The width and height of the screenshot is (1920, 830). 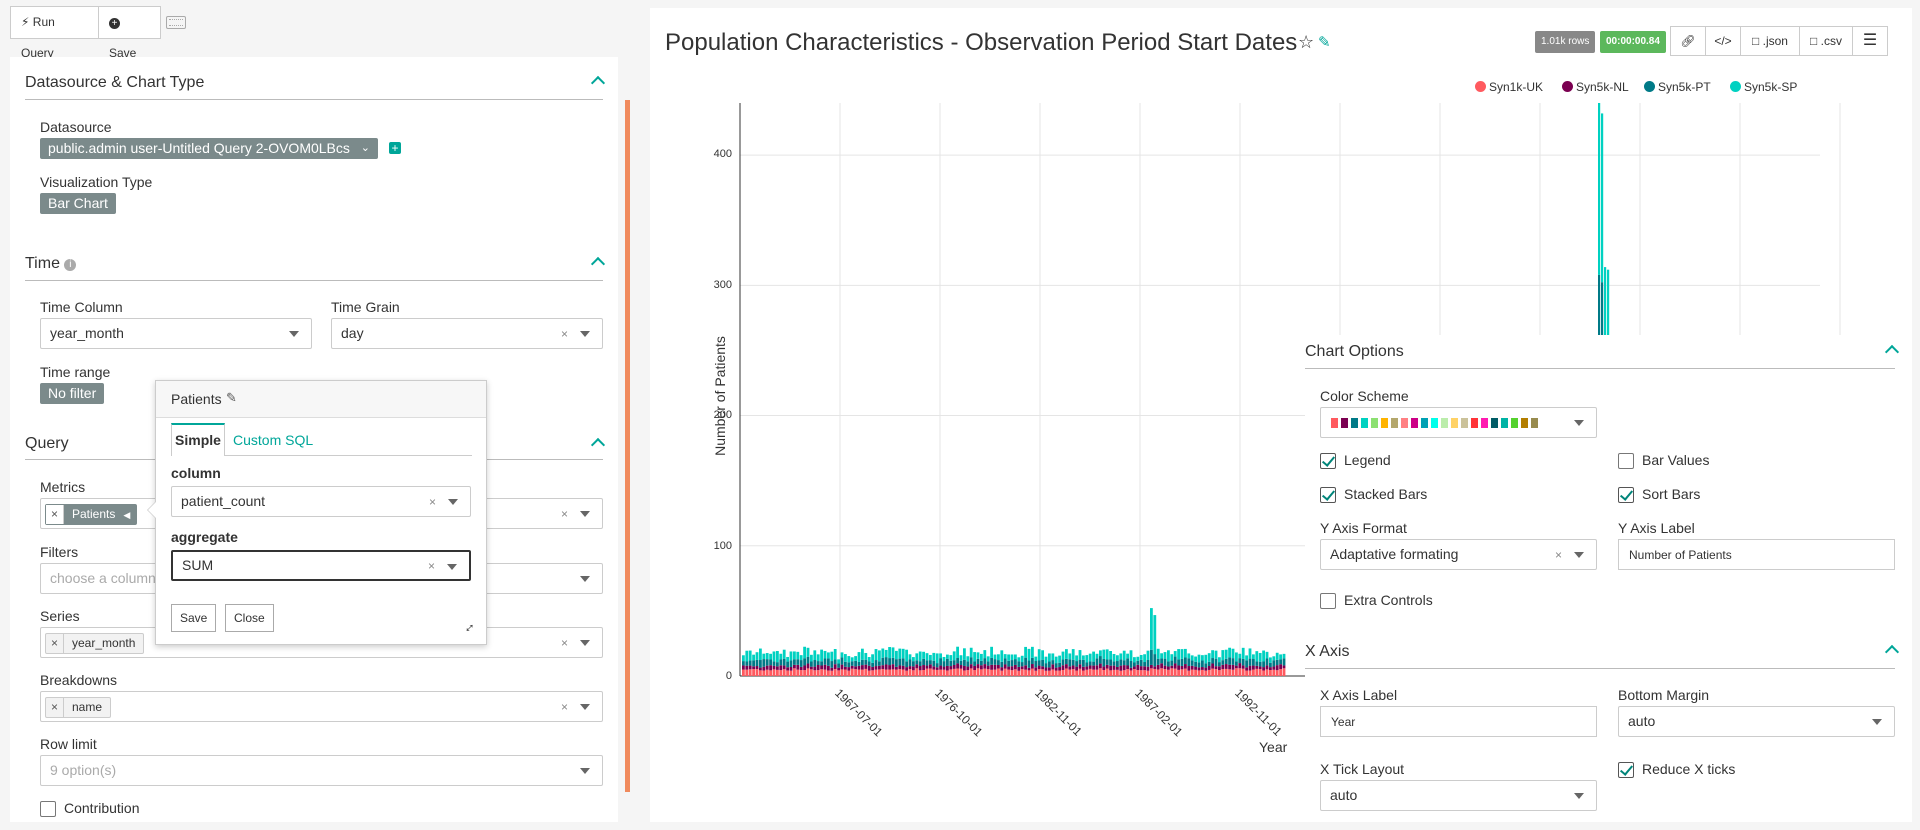 What do you see at coordinates (1328, 601) in the screenshot?
I see `extra-controls-checkbox` at bounding box center [1328, 601].